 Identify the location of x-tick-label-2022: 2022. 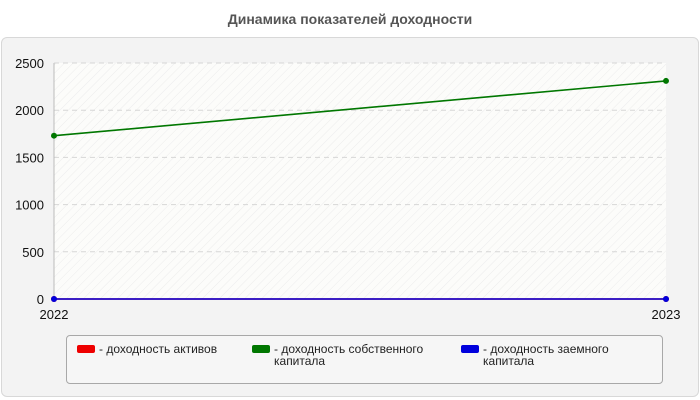
(54, 314).